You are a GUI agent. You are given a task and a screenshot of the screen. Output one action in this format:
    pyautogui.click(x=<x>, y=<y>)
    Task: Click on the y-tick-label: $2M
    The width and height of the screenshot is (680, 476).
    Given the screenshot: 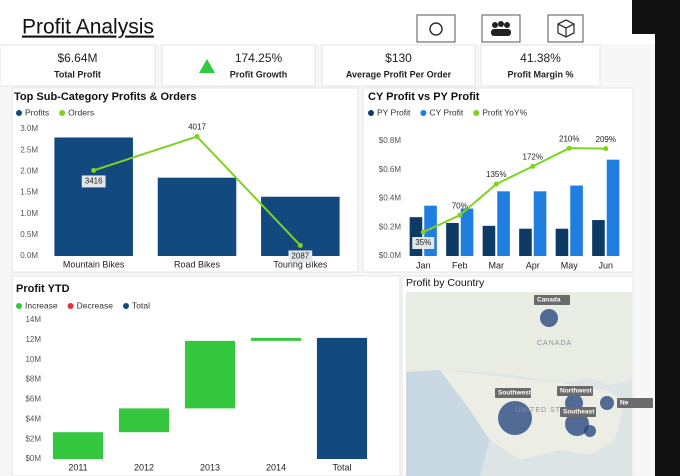 What is the action you would take?
    pyautogui.click(x=33, y=438)
    